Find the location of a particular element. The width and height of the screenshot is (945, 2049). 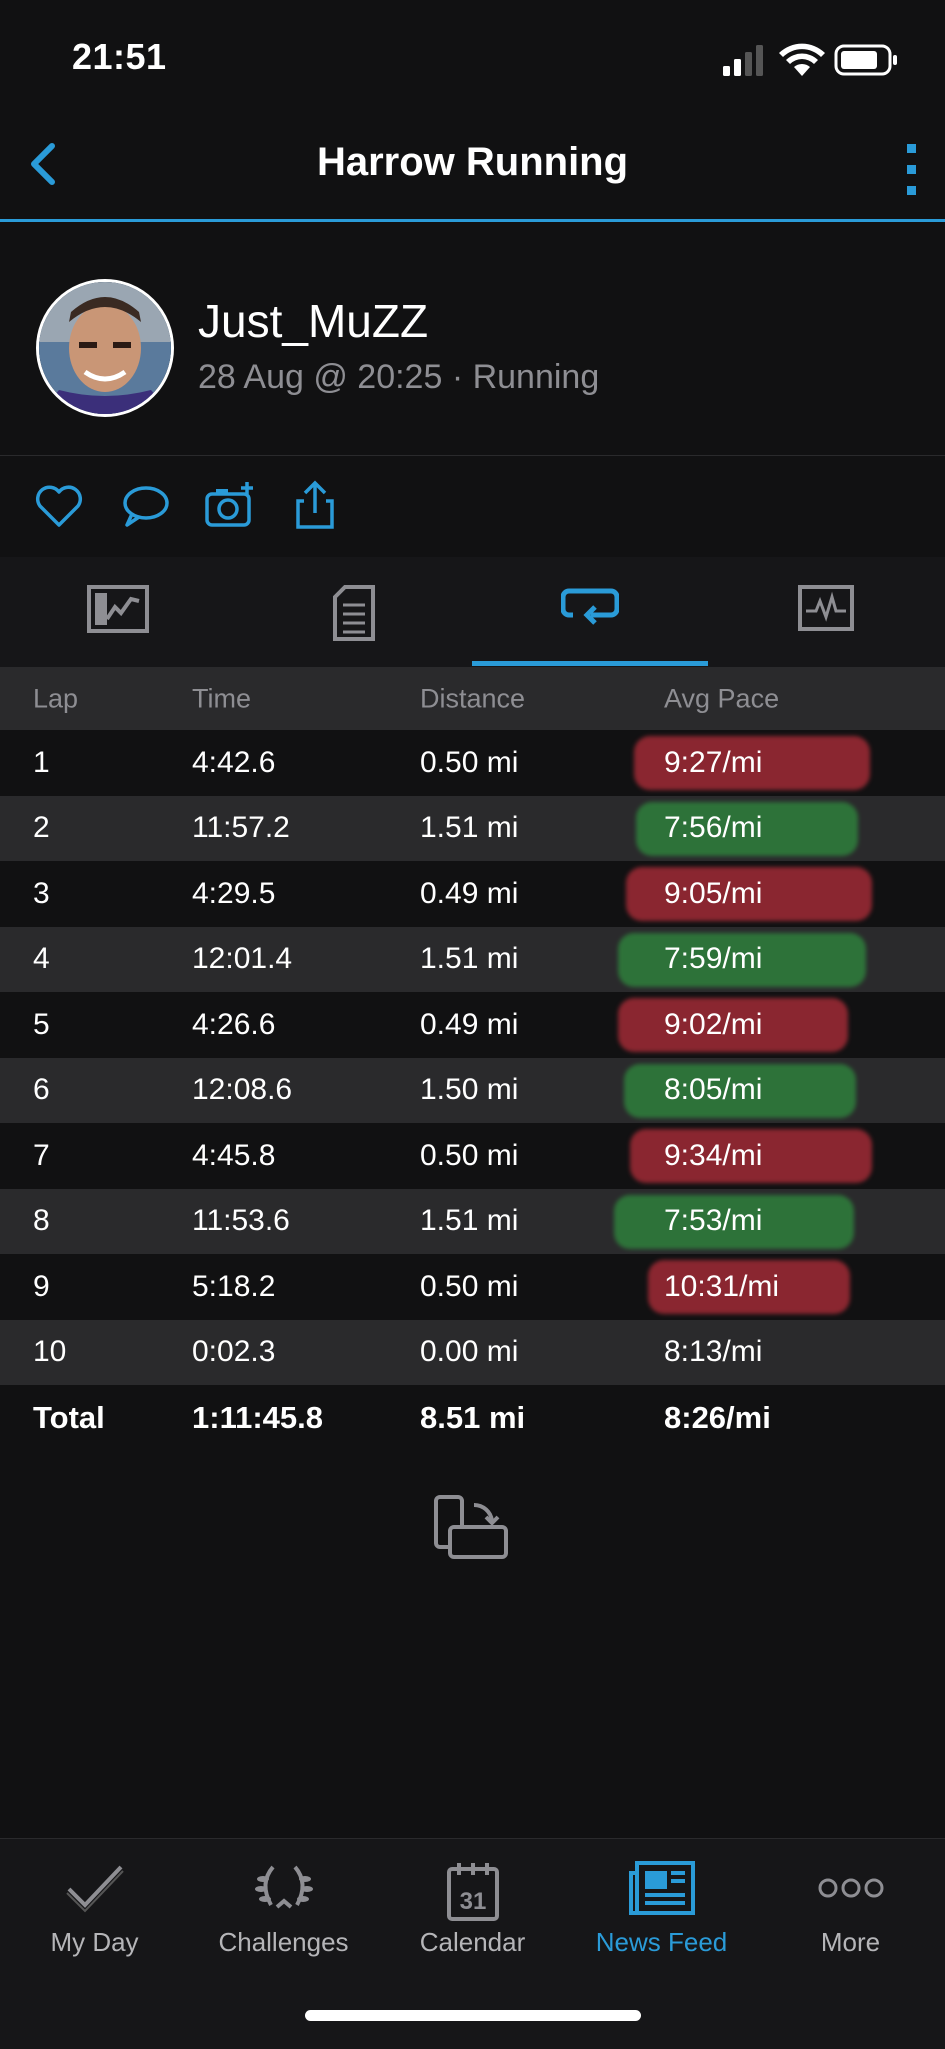

lap-pace: 8:13/mi is located at coordinates (713, 1352).